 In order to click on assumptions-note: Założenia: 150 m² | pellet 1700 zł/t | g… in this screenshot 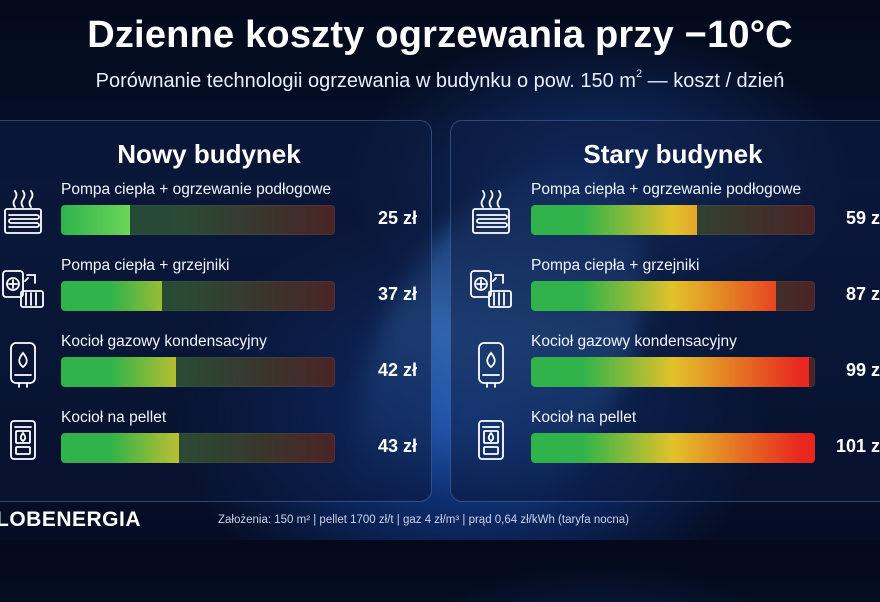, I will do `click(424, 520)`.